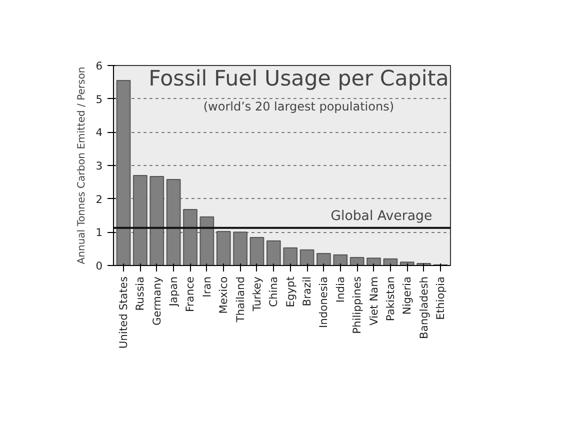  Describe the element at coordinates (140, 293) in the screenshot. I see `x-tick-label: Russia` at that location.